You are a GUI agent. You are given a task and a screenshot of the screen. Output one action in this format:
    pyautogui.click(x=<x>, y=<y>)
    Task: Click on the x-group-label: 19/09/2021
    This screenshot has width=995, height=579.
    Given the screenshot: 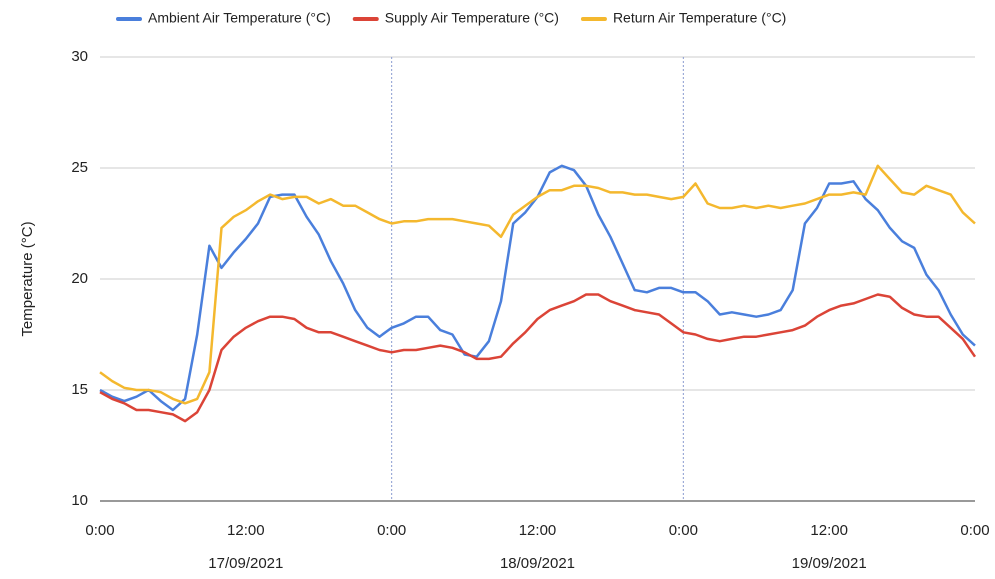 What is the action you would take?
    pyautogui.click(x=829, y=563)
    